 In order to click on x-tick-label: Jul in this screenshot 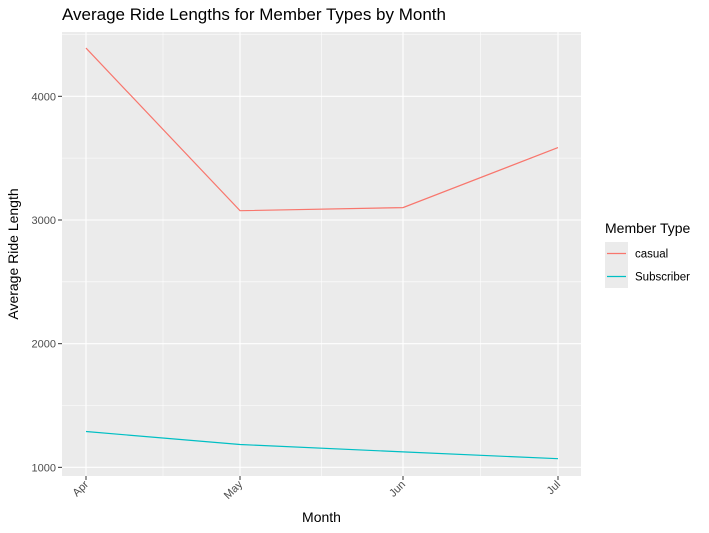, I will do `click(554, 488)`.